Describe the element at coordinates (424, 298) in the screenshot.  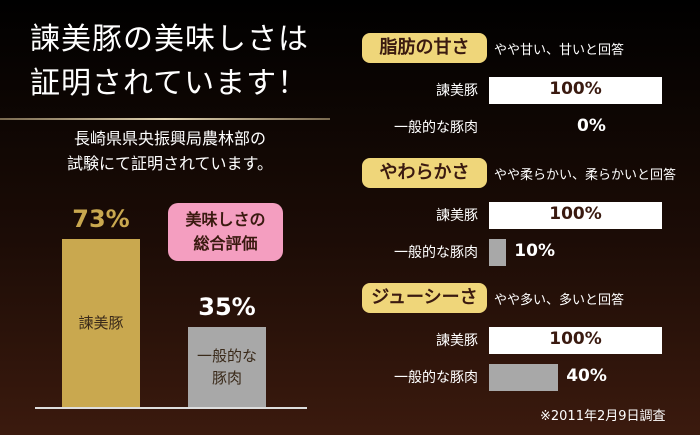
I see `section-label: ジューシーさ` at that location.